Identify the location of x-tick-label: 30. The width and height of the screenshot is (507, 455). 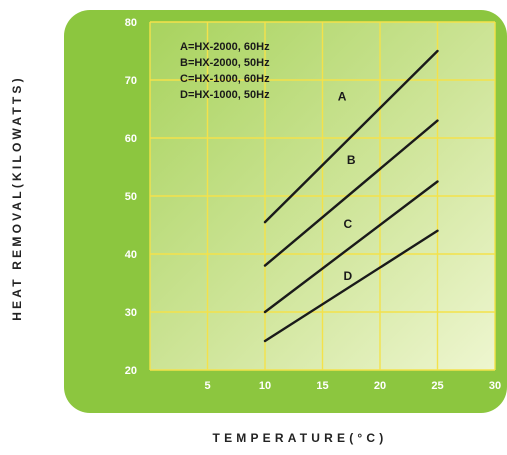
(495, 386).